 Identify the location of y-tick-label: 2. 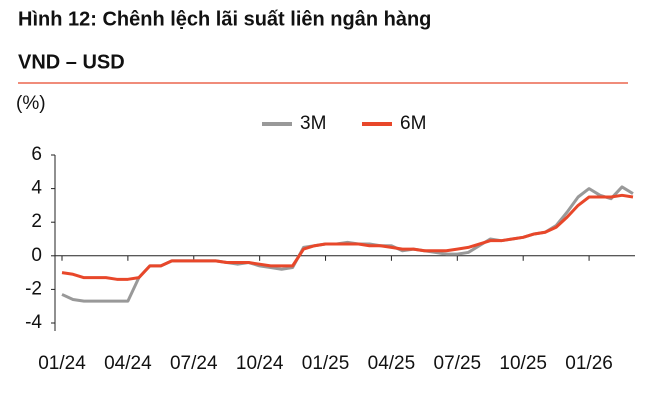
(36, 221).